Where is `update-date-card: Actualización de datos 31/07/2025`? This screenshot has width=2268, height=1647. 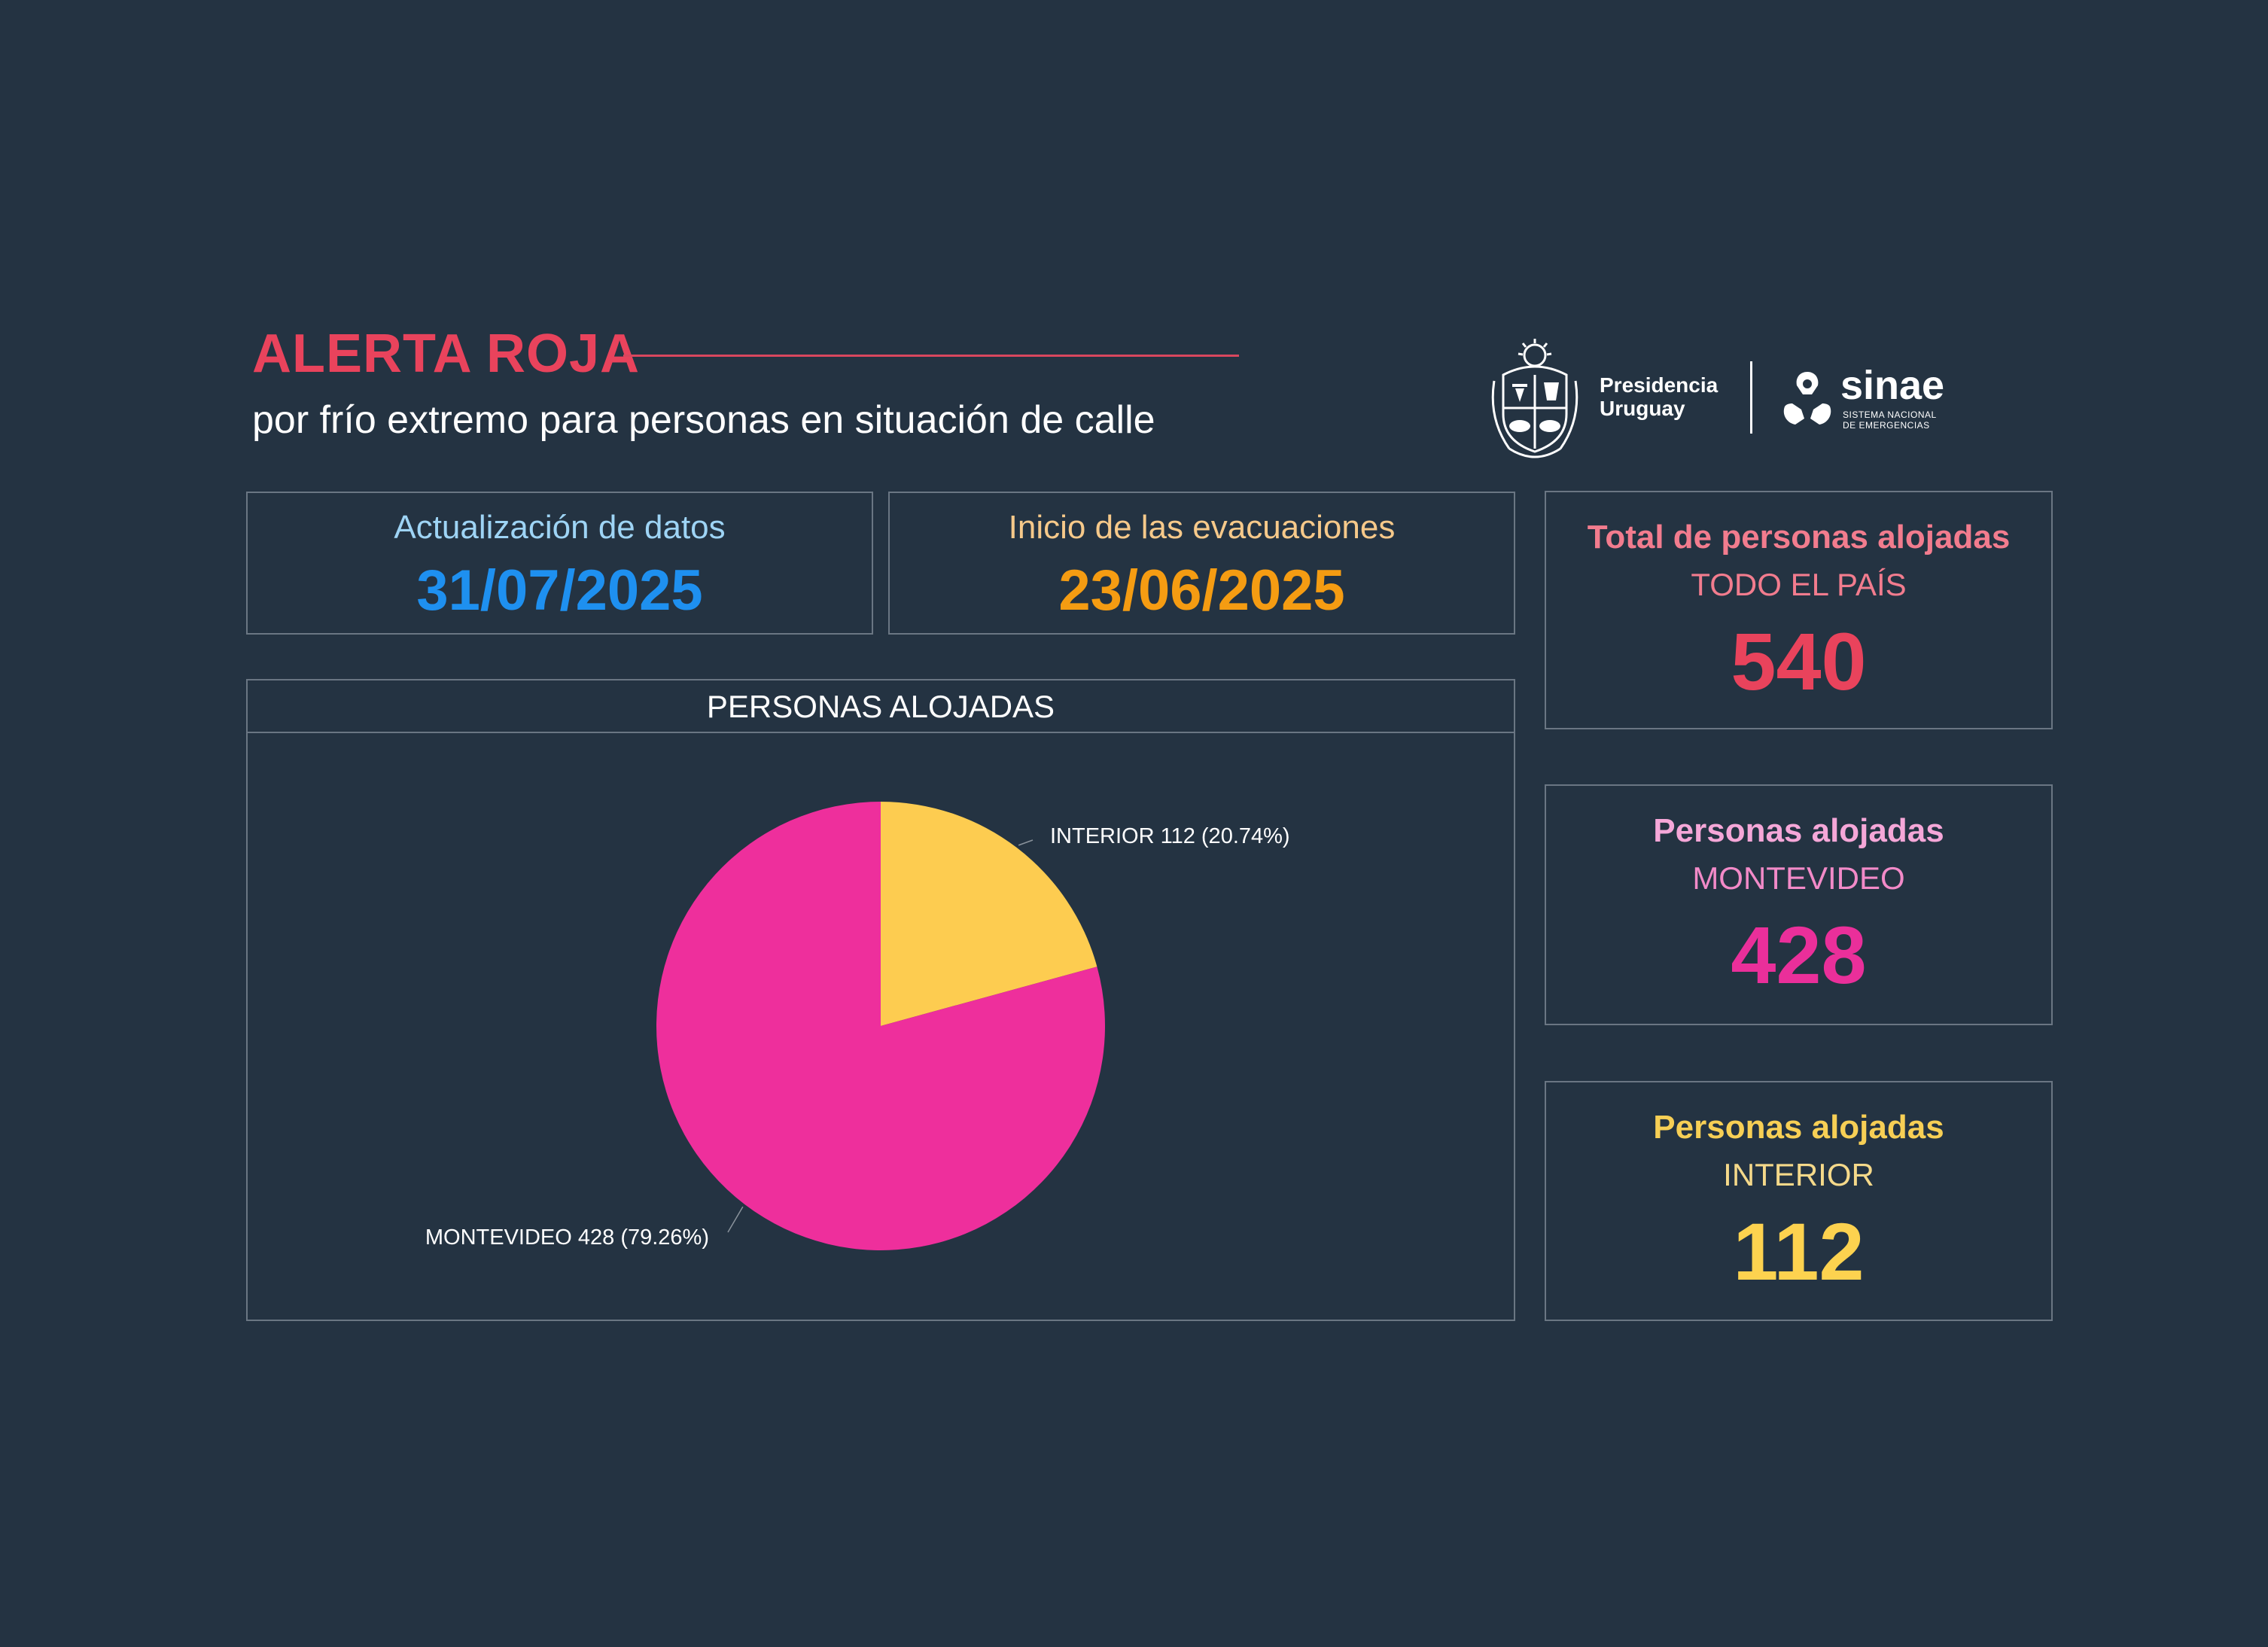 update-date-card: Actualización de datos 31/07/2025 is located at coordinates (559, 563).